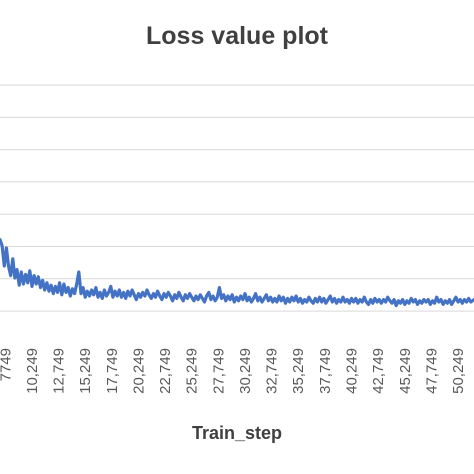 The width and height of the screenshot is (474, 474). I want to click on x-tick-label: 20,249, so click(138, 371).